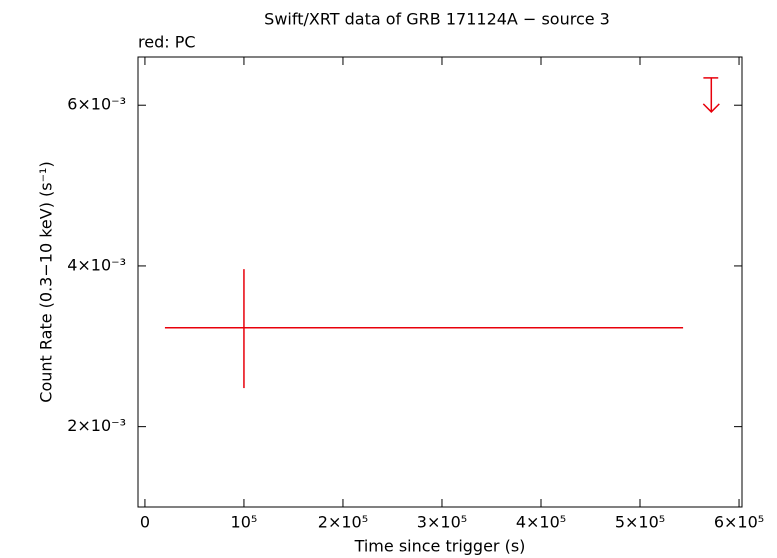 Image resolution: width=777 pixels, height=558 pixels. What do you see at coordinates (96, 425) in the screenshot?
I see `y-tick-label: 2×10⁻³` at bounding box center [96, 425].